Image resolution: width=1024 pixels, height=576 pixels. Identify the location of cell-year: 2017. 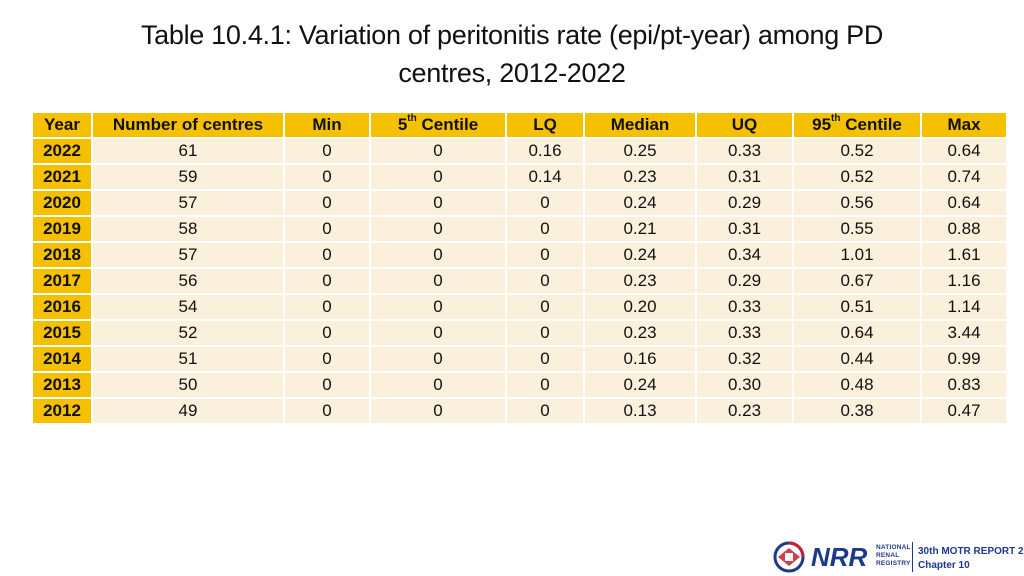
(62, 281).